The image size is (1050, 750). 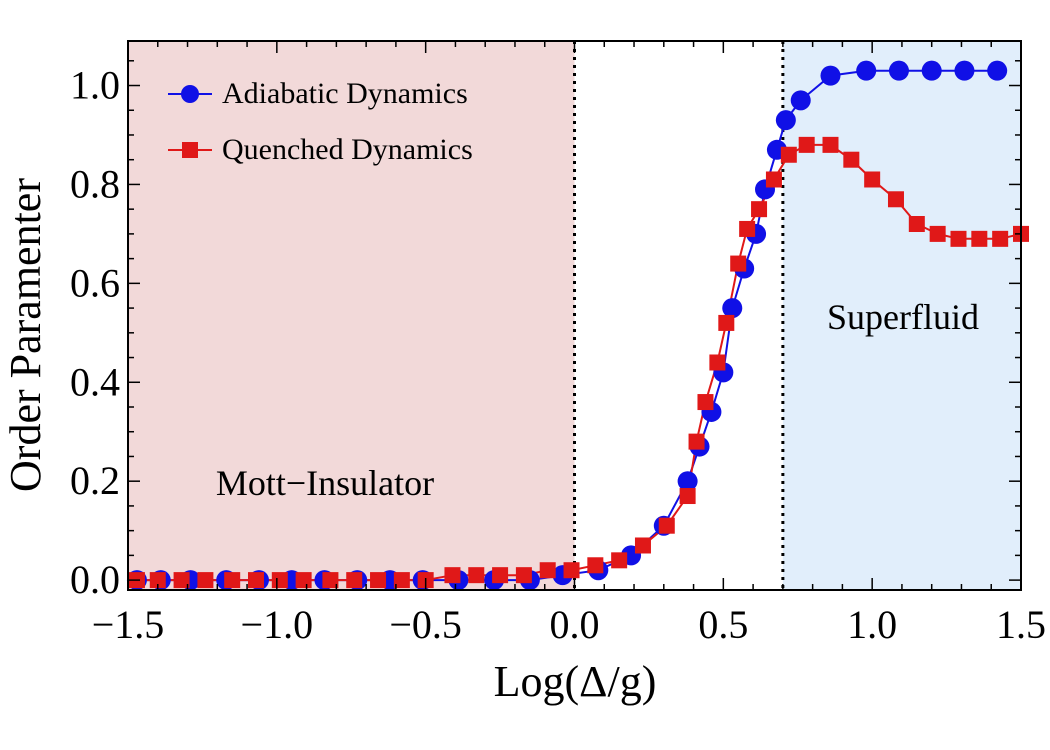 I want to click on y-tick-label: 1.0, so click(x=95, y=85).